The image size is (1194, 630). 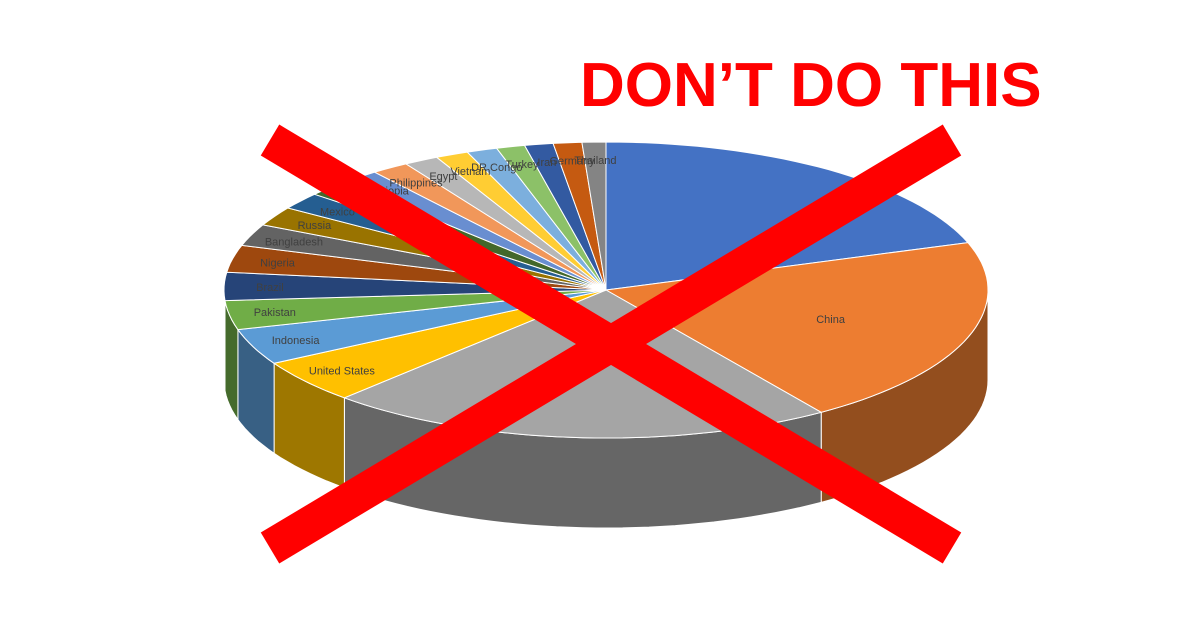 I want to click on warning-title: DON’T DO THIS, so click(x=811, y=85).